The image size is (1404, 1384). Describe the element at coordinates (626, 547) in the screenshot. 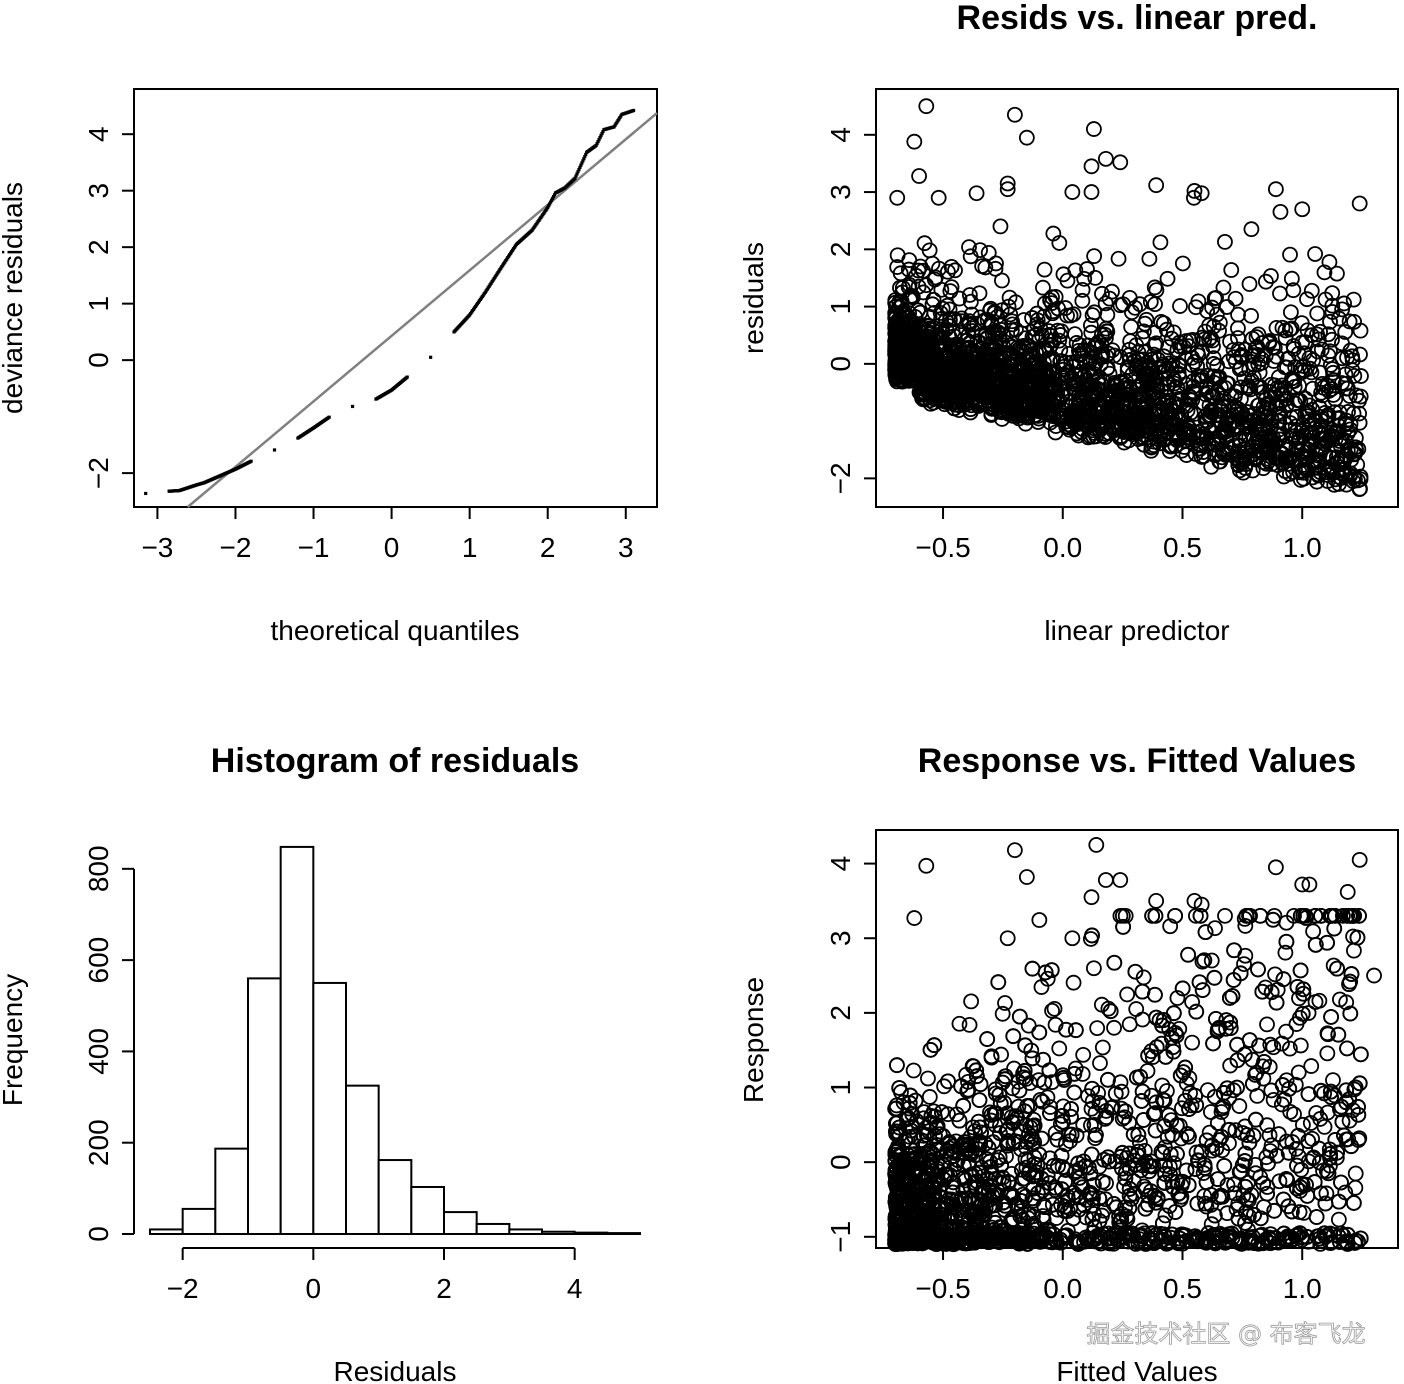

I see `qq-x-tick-label: 3` at that location.